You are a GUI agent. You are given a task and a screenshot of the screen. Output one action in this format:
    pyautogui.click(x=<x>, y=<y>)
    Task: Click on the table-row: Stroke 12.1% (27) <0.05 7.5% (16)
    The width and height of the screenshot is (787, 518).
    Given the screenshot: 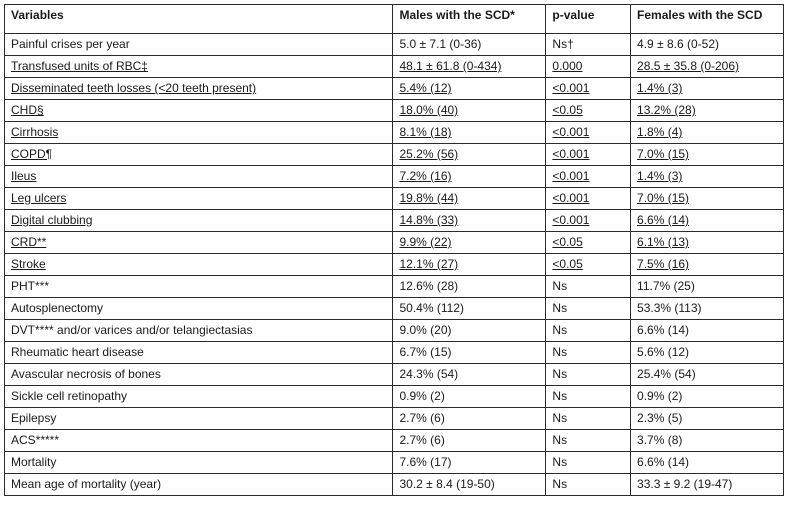 What is the action you would take?
    pyautogui.click(x=393, y=264)
    